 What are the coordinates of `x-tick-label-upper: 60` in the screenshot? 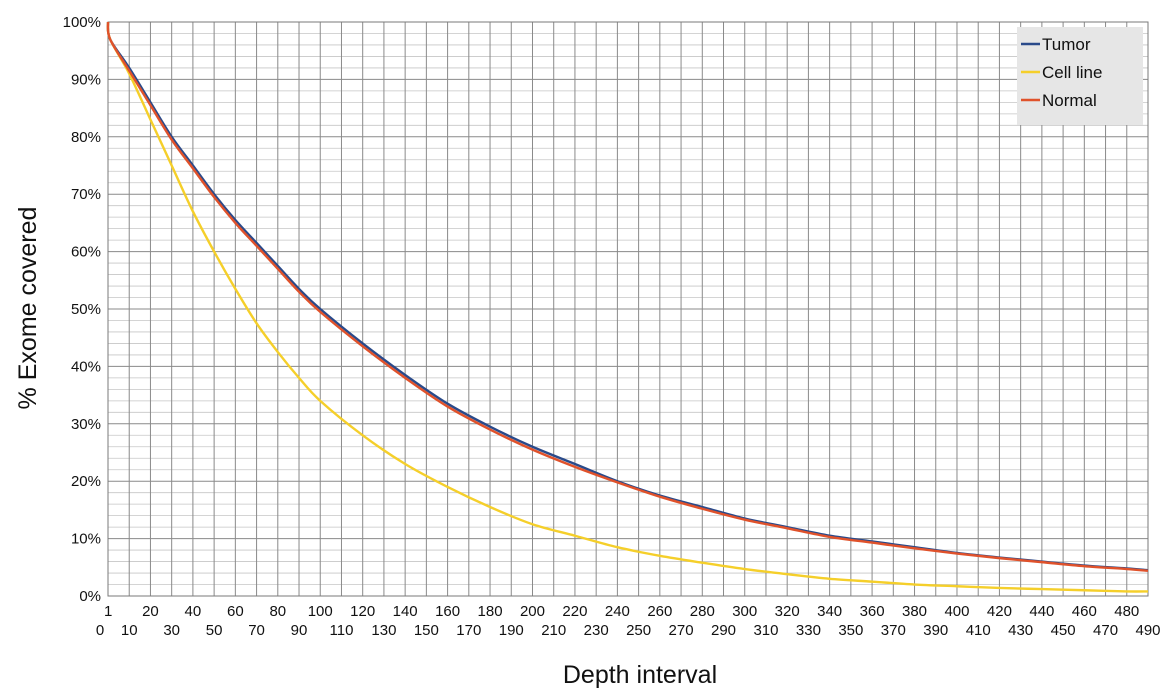 It's located at (235, 611).